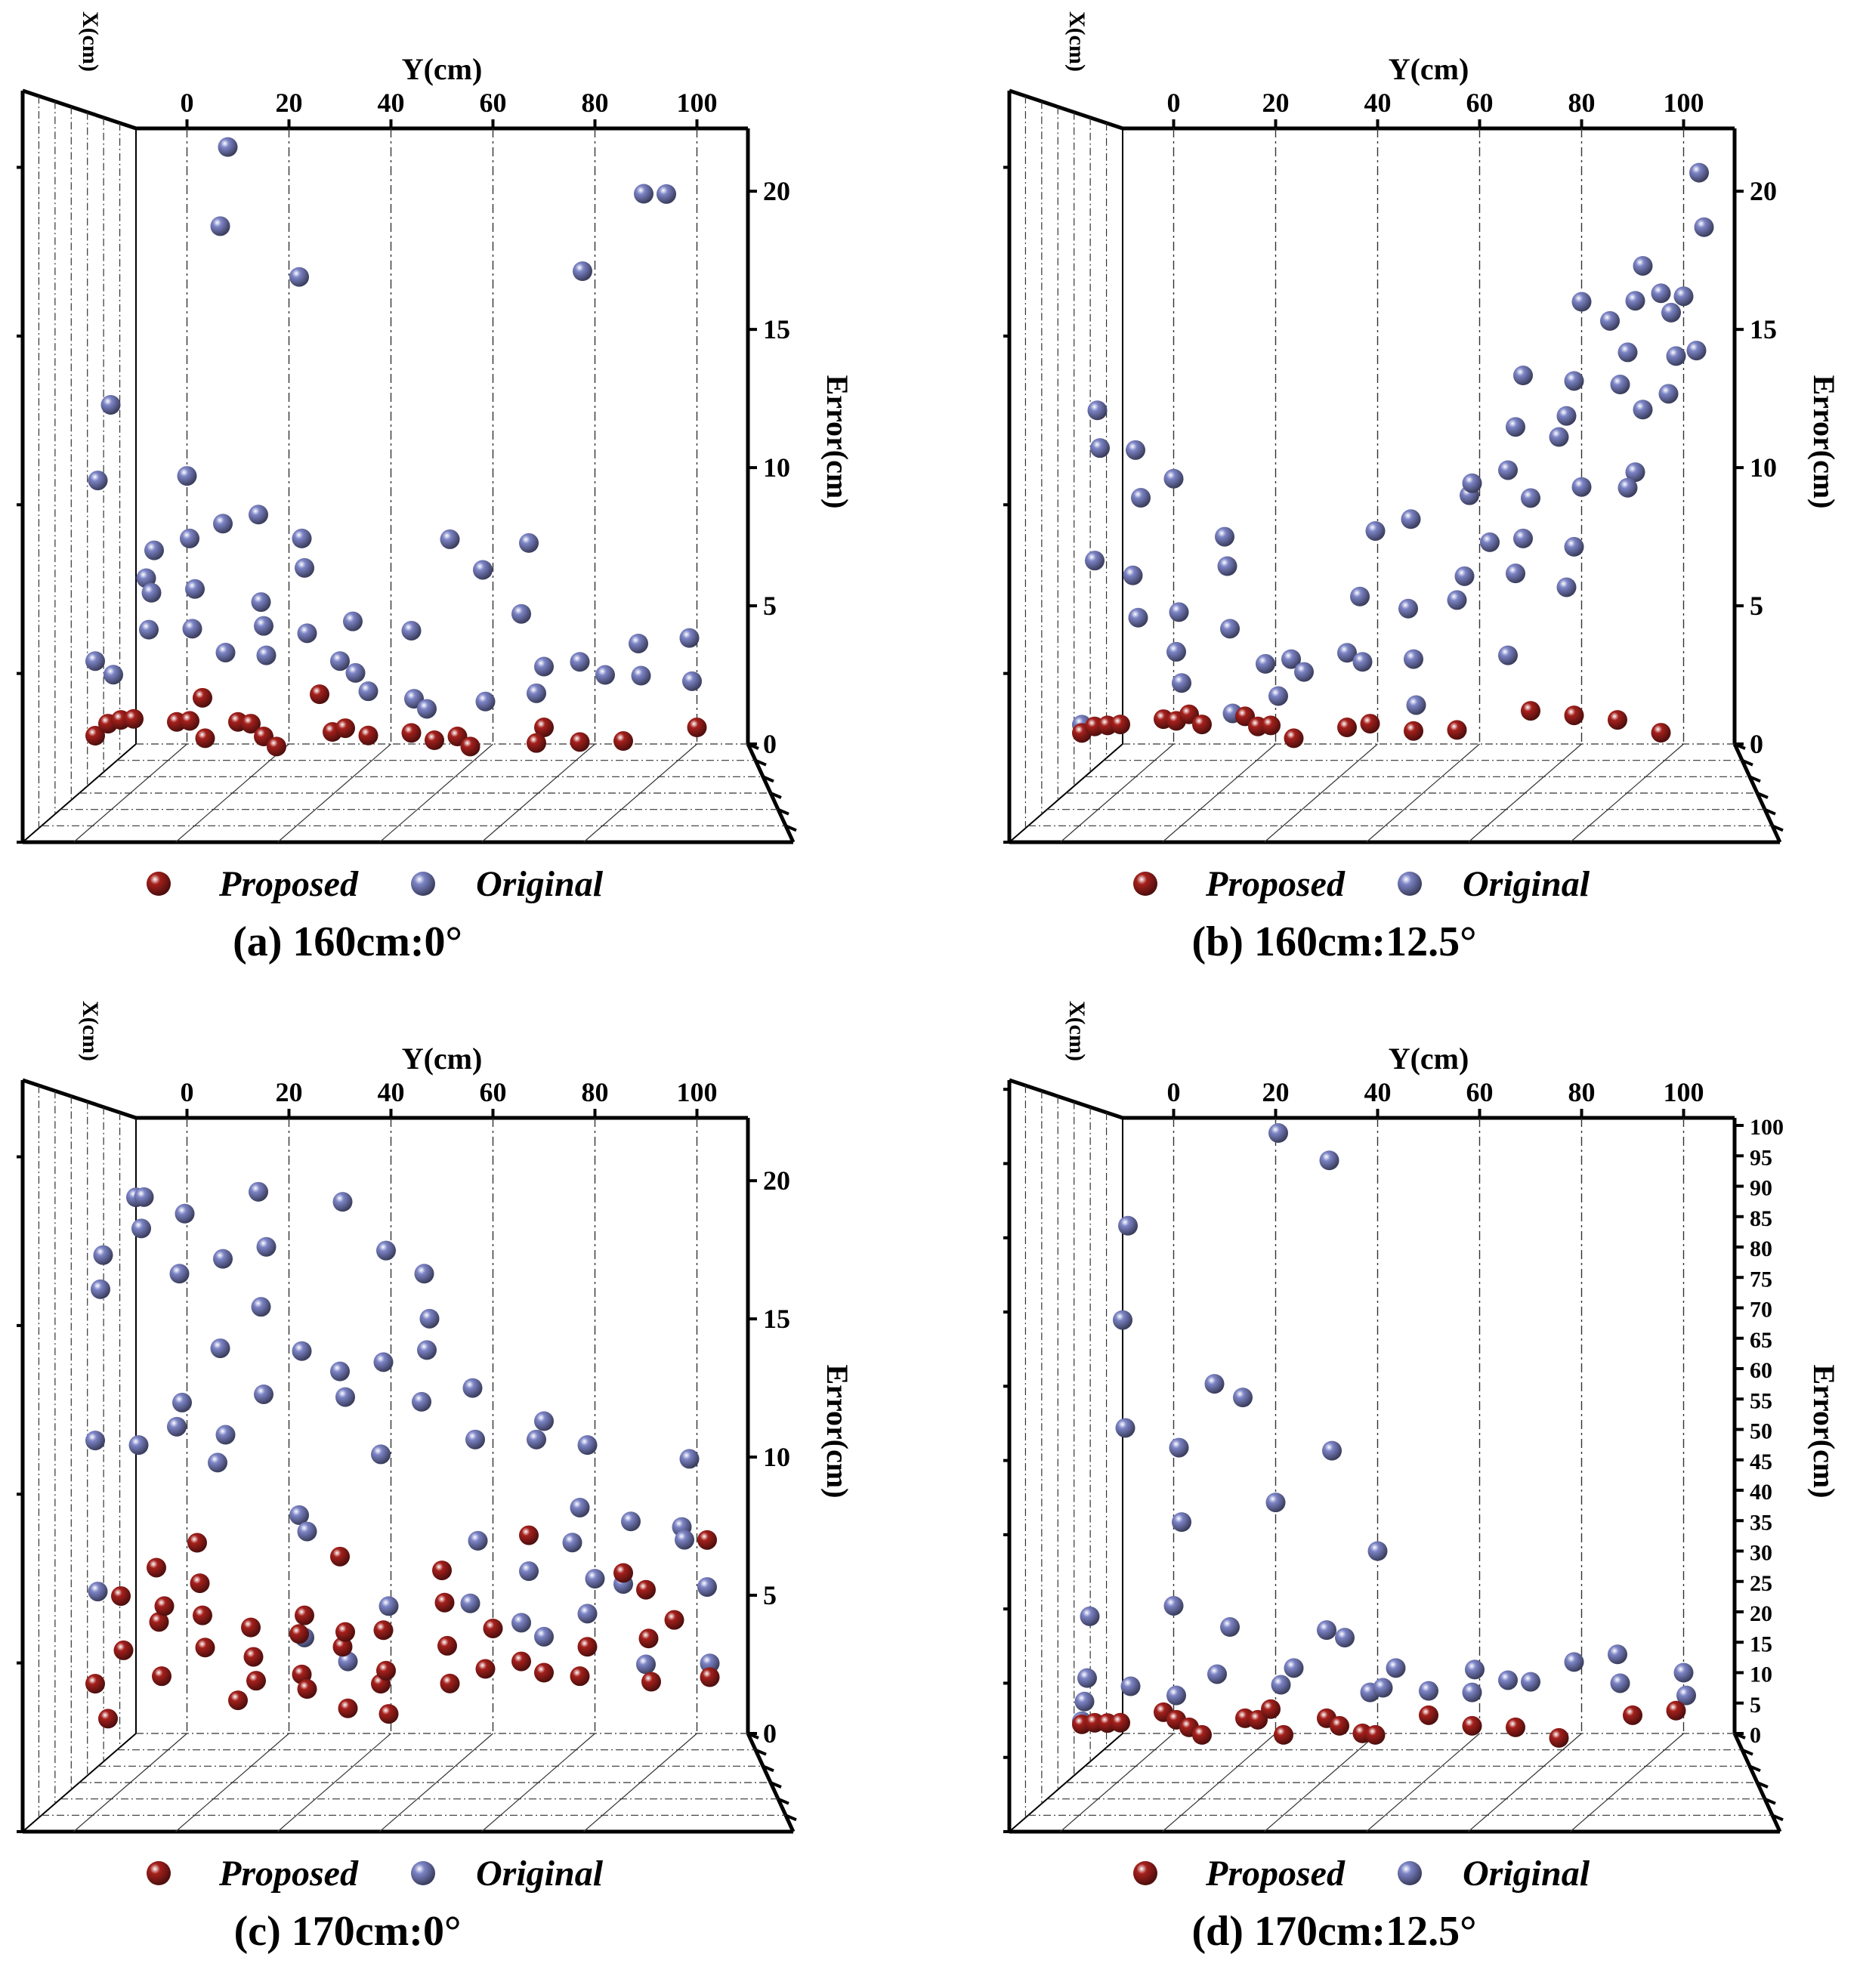 The height and width of the screenshot is (1988, 1860). Describe the element at coordinates (159, 1873) in the screenshot. I see `legend-proposed-marker` at that location.